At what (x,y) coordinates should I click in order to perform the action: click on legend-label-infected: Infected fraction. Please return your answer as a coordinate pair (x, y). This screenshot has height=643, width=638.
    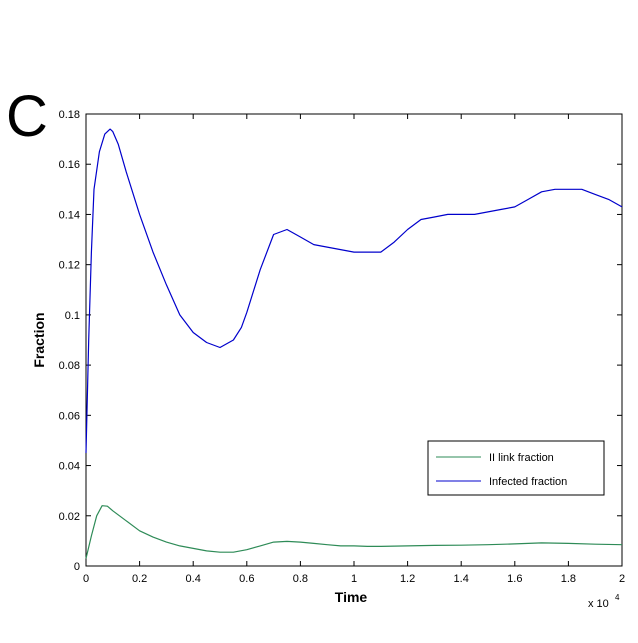
    Looking at the image, I should click on (528, 482).